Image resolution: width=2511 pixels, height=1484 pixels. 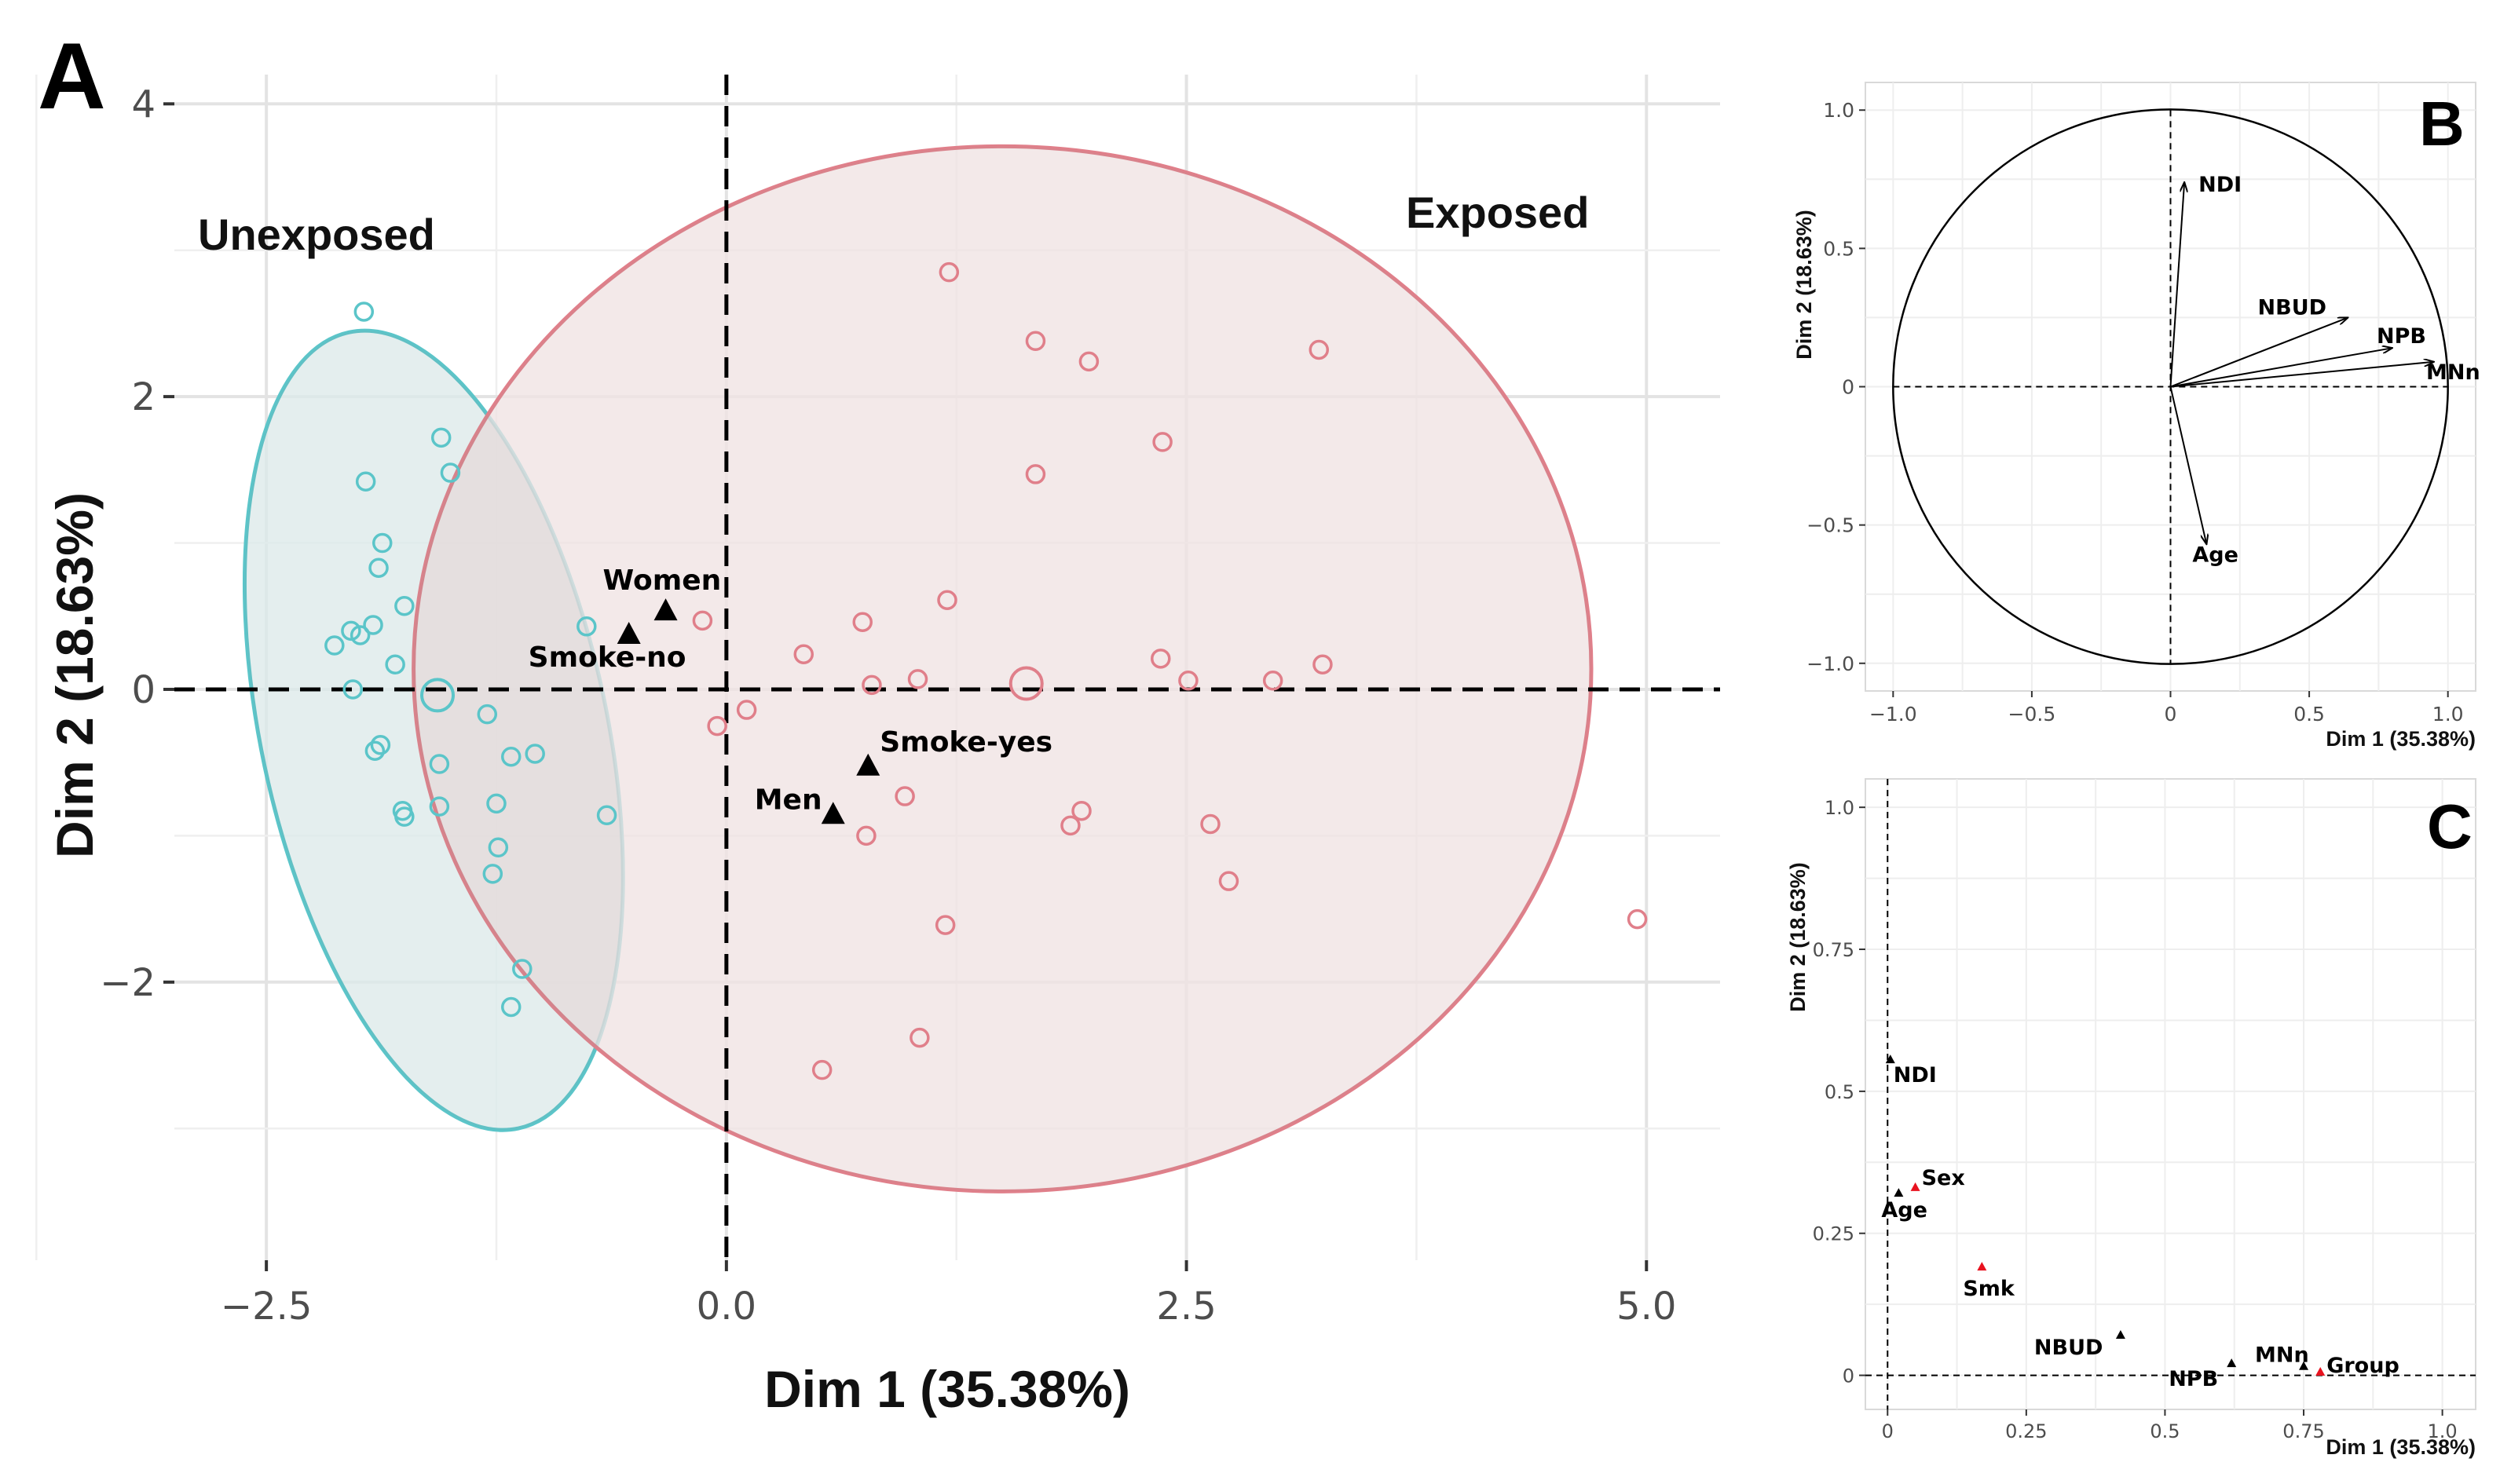 I want to click on x-tick-label: 0.75, so click(x=2303, y=1431).